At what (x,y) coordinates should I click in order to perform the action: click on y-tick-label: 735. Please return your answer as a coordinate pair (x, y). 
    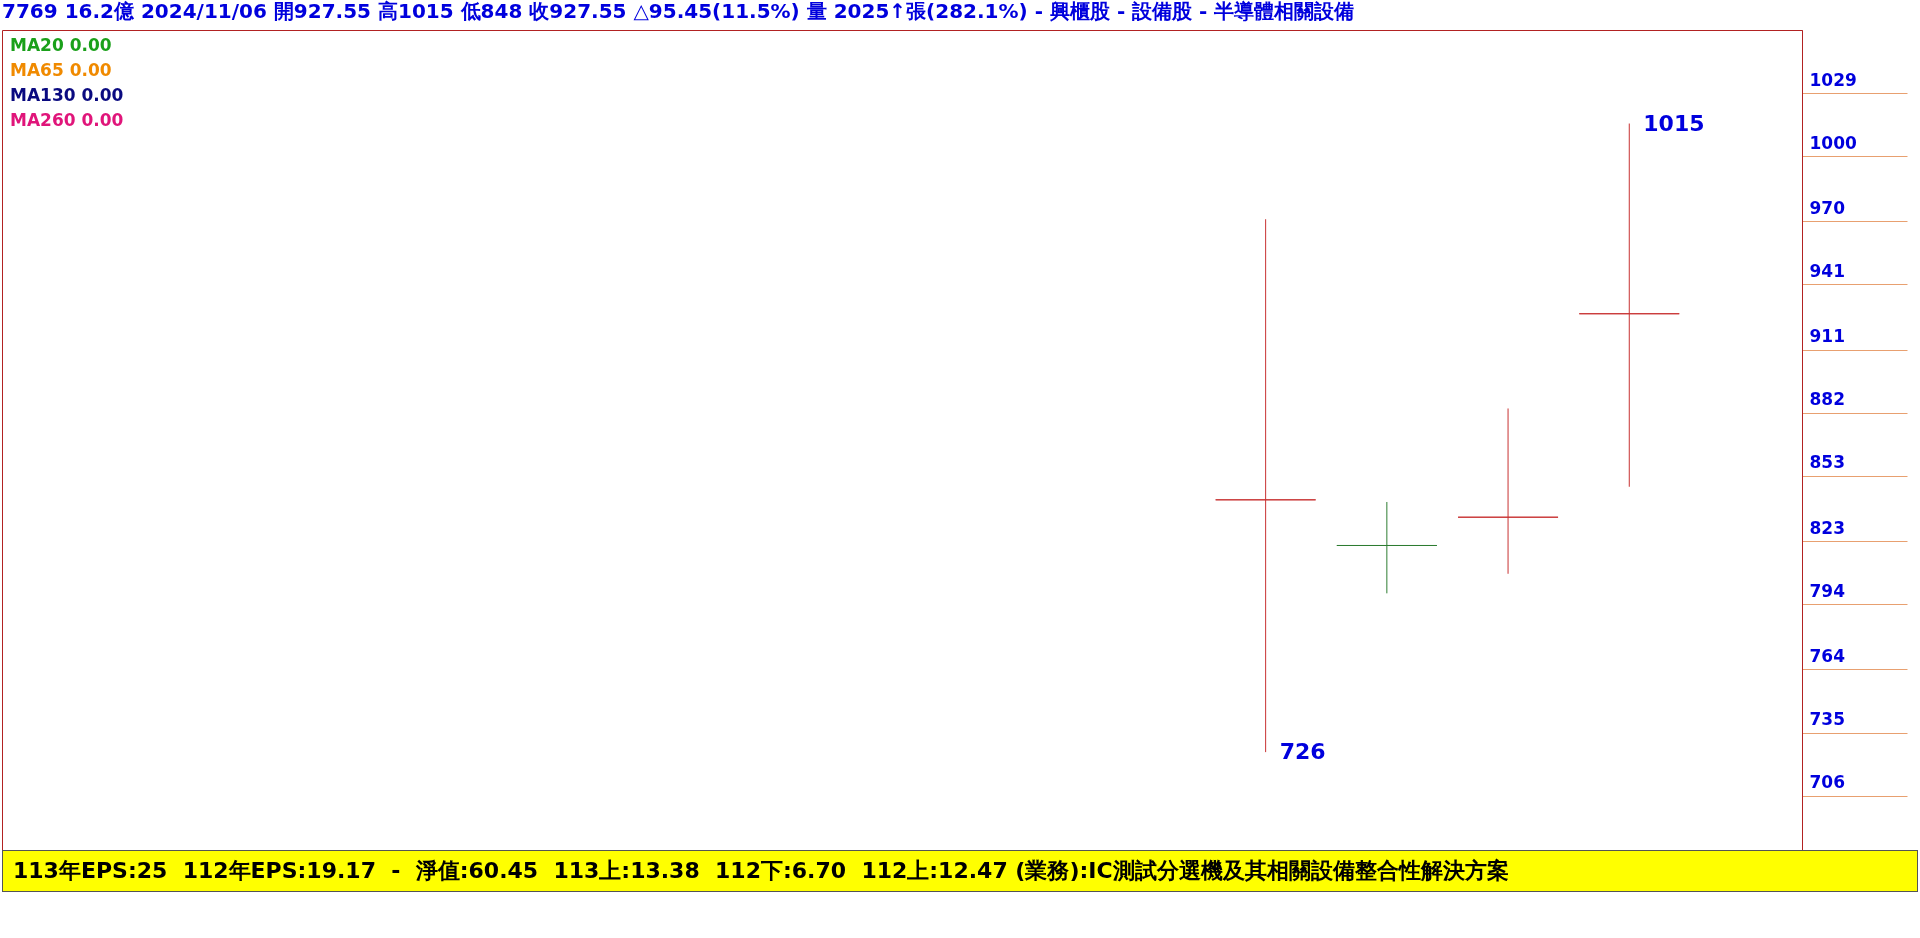
    Looking at the image, I should click on (1827, 719).